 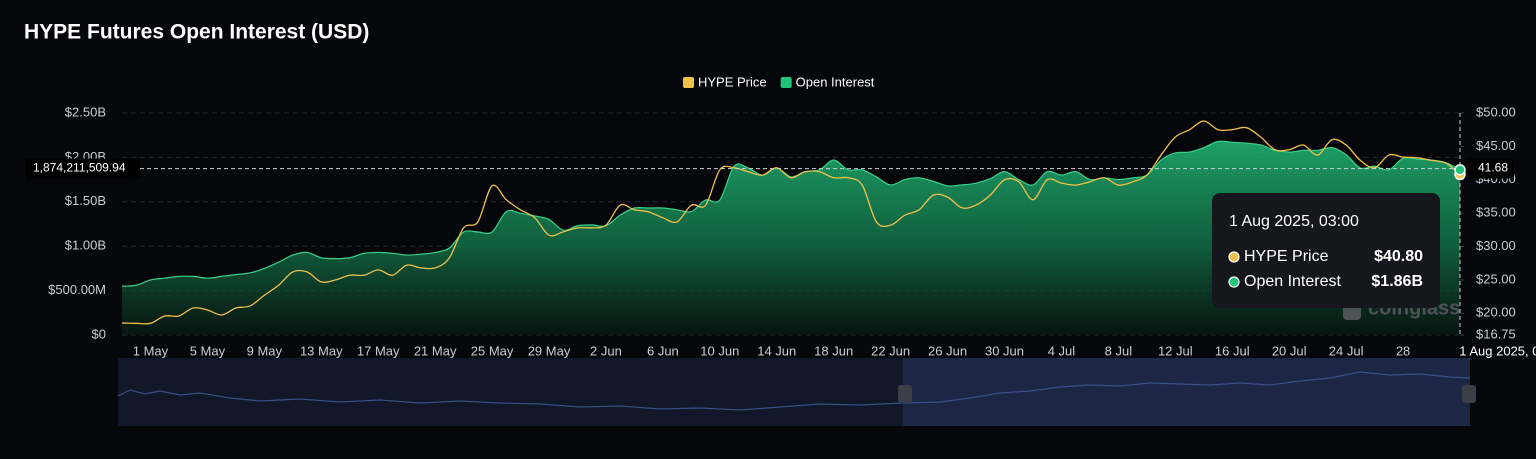 I want to click on crosshair-y2-box, so click(x=1491, y=168).